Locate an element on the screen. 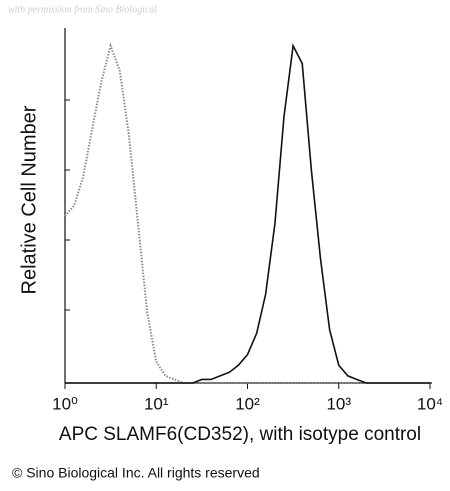  x-tick-label: 10³ is located at coordinates (338, 403).